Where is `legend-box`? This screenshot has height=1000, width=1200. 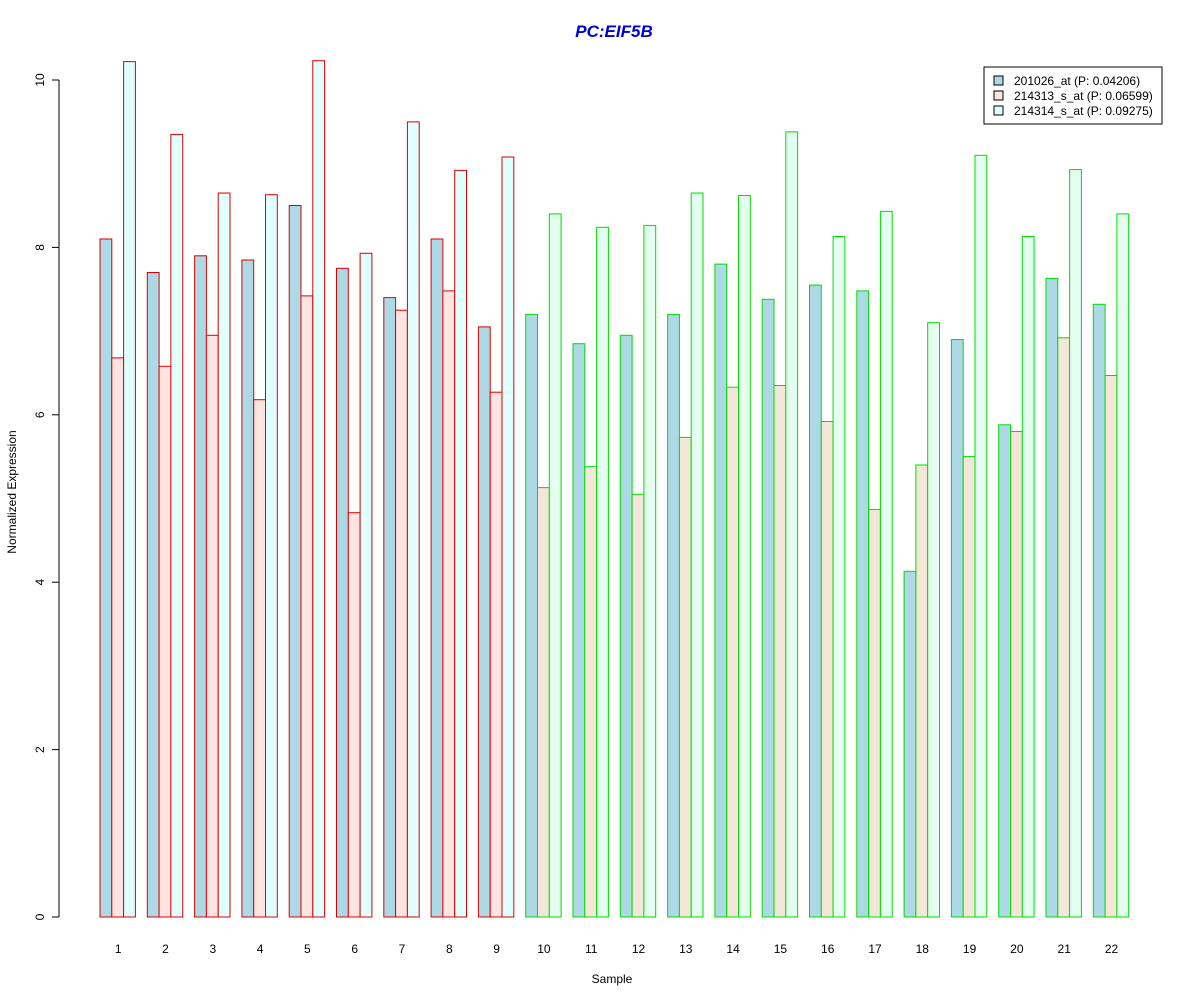
legend-box is located at coordinates (1073, 95).